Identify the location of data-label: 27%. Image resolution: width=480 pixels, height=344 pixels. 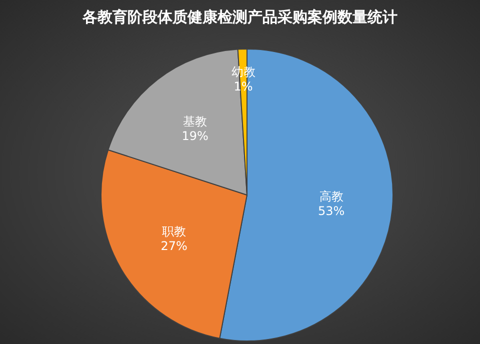
(174, 246).